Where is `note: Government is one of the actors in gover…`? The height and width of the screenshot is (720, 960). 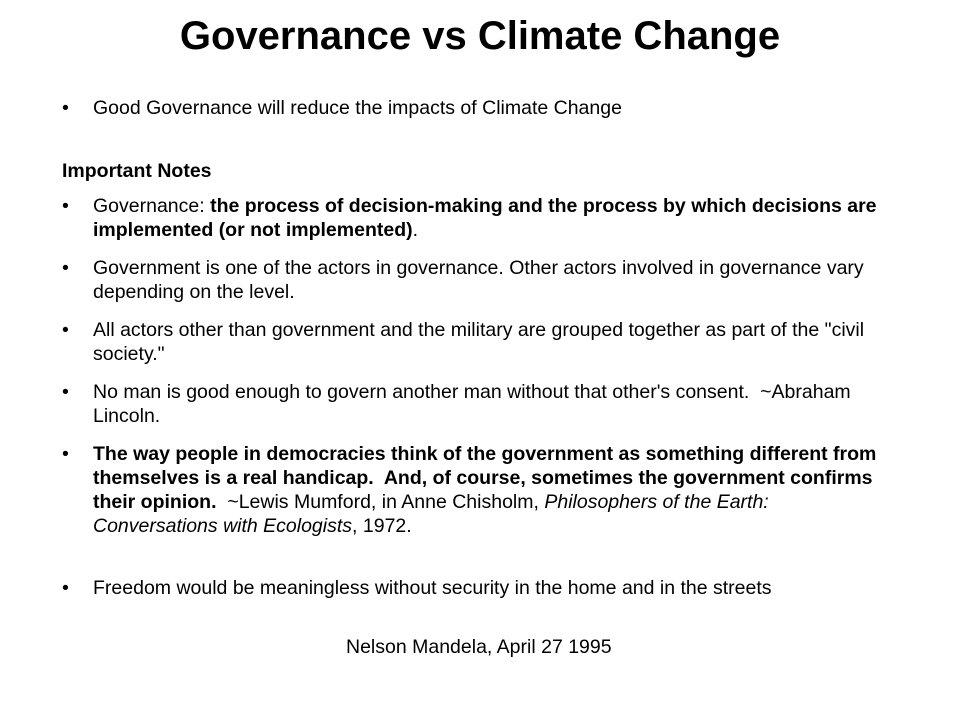 note: Government is one of the actors in gover… is located at coordinates (482, 280).